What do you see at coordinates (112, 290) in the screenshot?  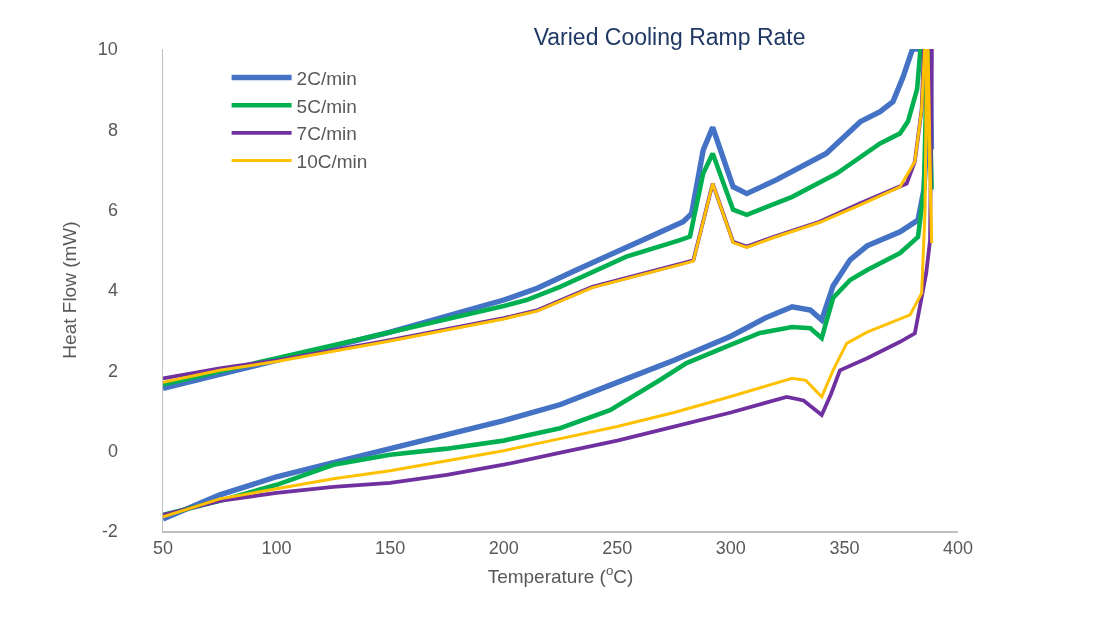 I see `y-tick-label: 4` at bounding box center [112, 290].